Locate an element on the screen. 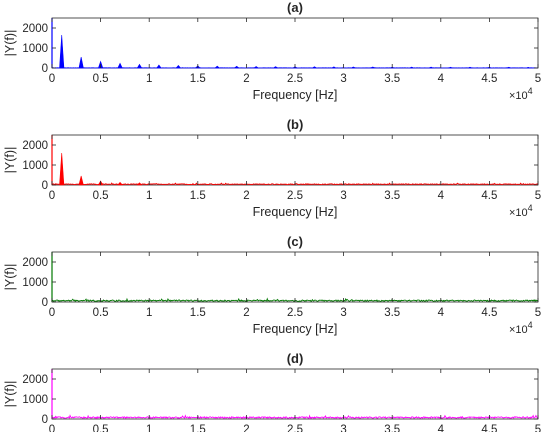  panel-a-title: (a) is located at coordinates (295, 7).